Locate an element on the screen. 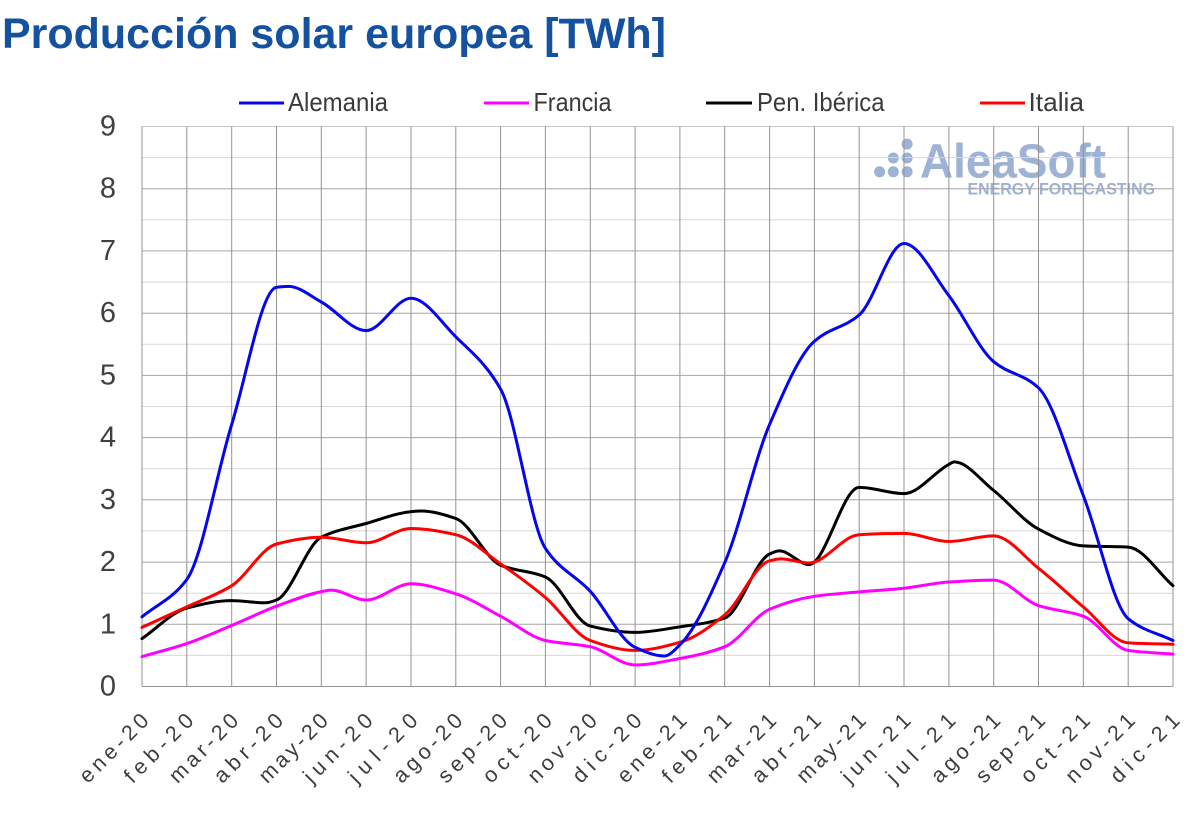 The image size is (1200, 836). svg-text: Producción solar europea [TWh] is located at coordinates (334, 34).